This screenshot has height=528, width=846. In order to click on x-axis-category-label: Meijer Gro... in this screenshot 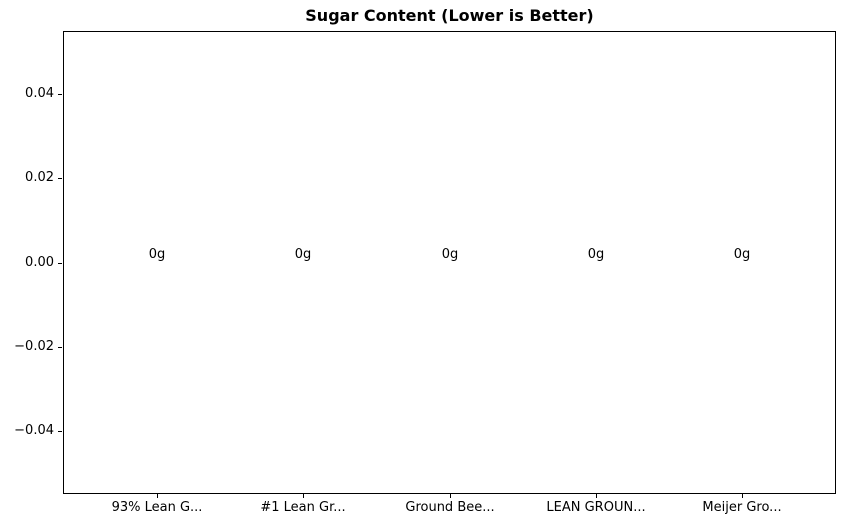, I will do `click(742, 507)`.